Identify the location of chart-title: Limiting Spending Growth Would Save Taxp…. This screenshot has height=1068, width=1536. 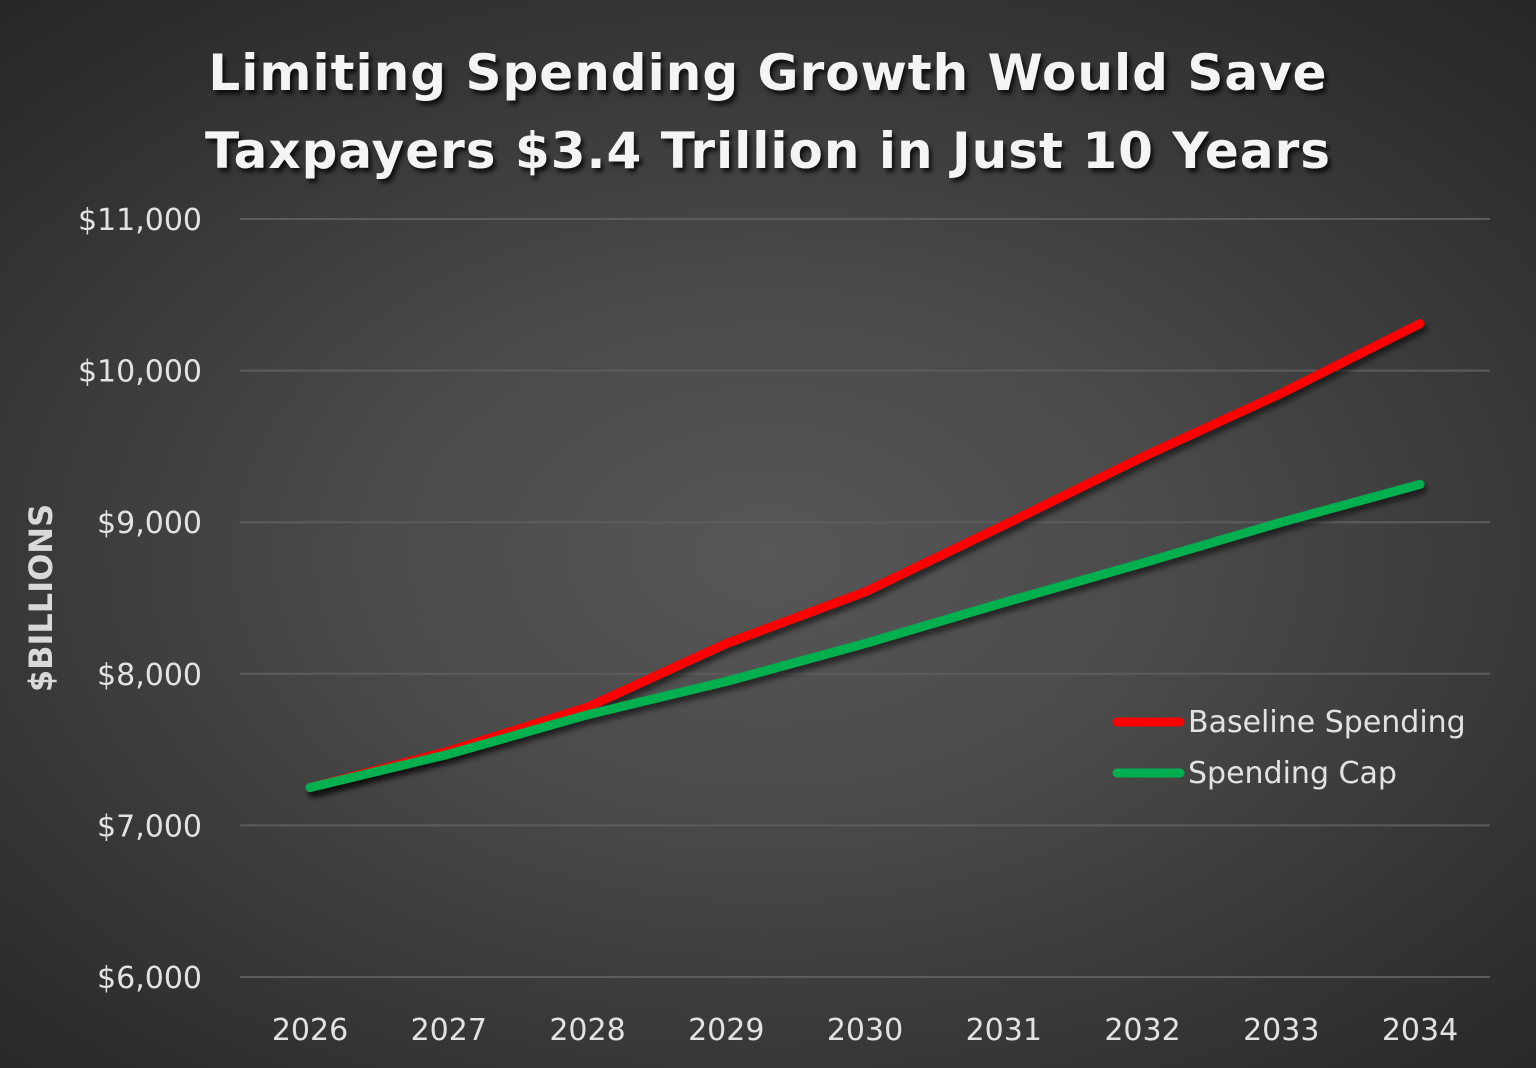
(768, 112).